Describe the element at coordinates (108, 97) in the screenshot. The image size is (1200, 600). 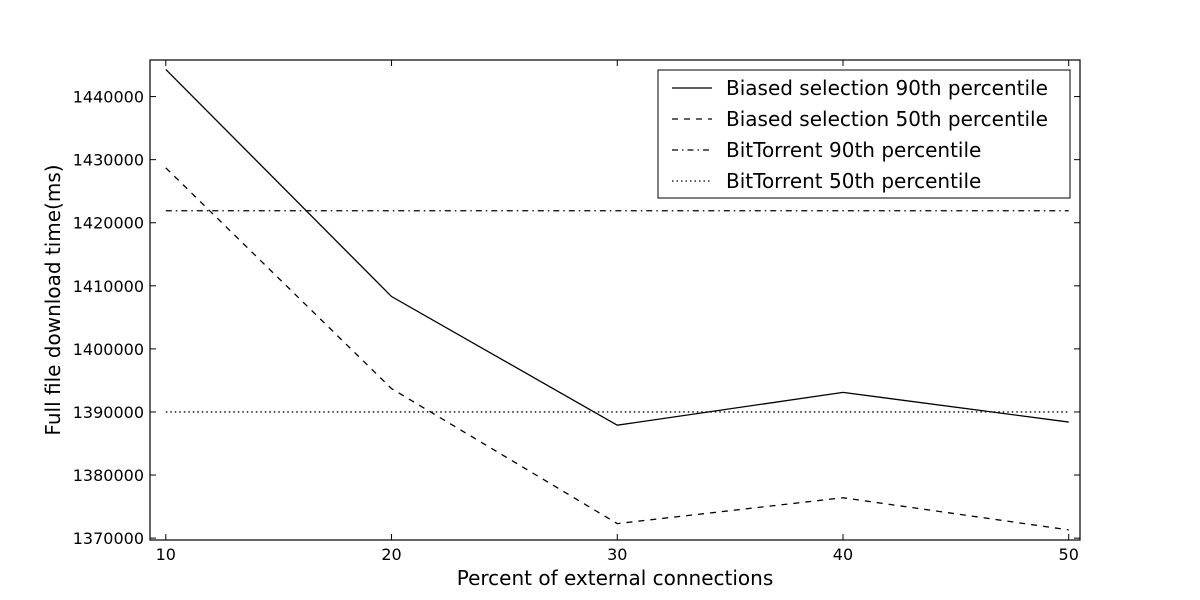
I see `y-tick-label: 1440000` at that location.